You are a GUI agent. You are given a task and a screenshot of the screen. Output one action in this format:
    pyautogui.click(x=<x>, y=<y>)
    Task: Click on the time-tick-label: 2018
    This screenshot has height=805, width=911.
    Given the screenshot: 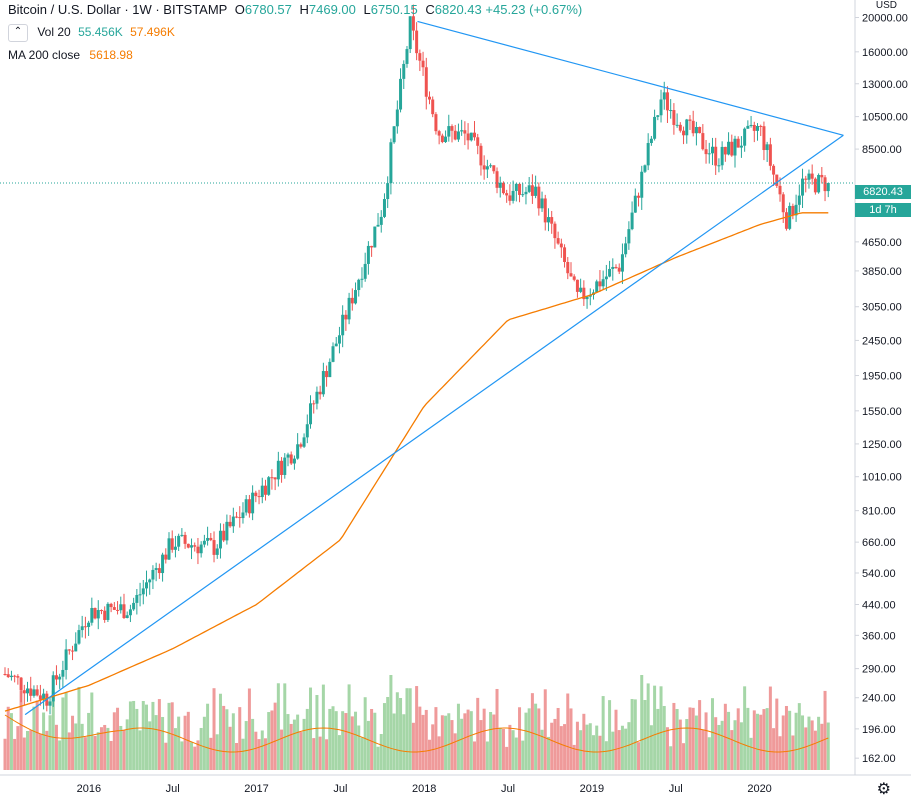 What is the action you would take?
    pyautogui.click(x=424, y=789)
    